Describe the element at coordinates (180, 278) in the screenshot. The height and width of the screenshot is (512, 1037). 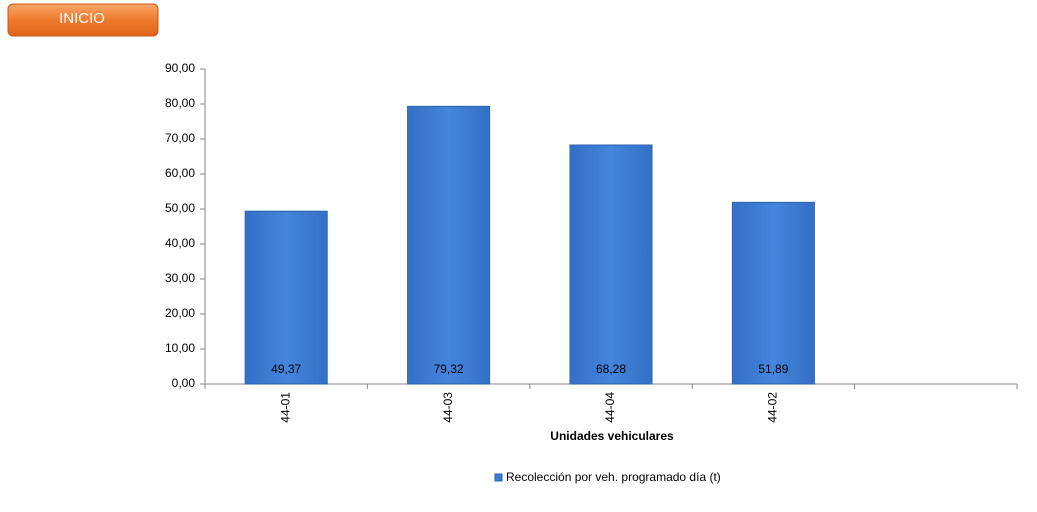
I see `y-tick-label: 30,00` at that location.